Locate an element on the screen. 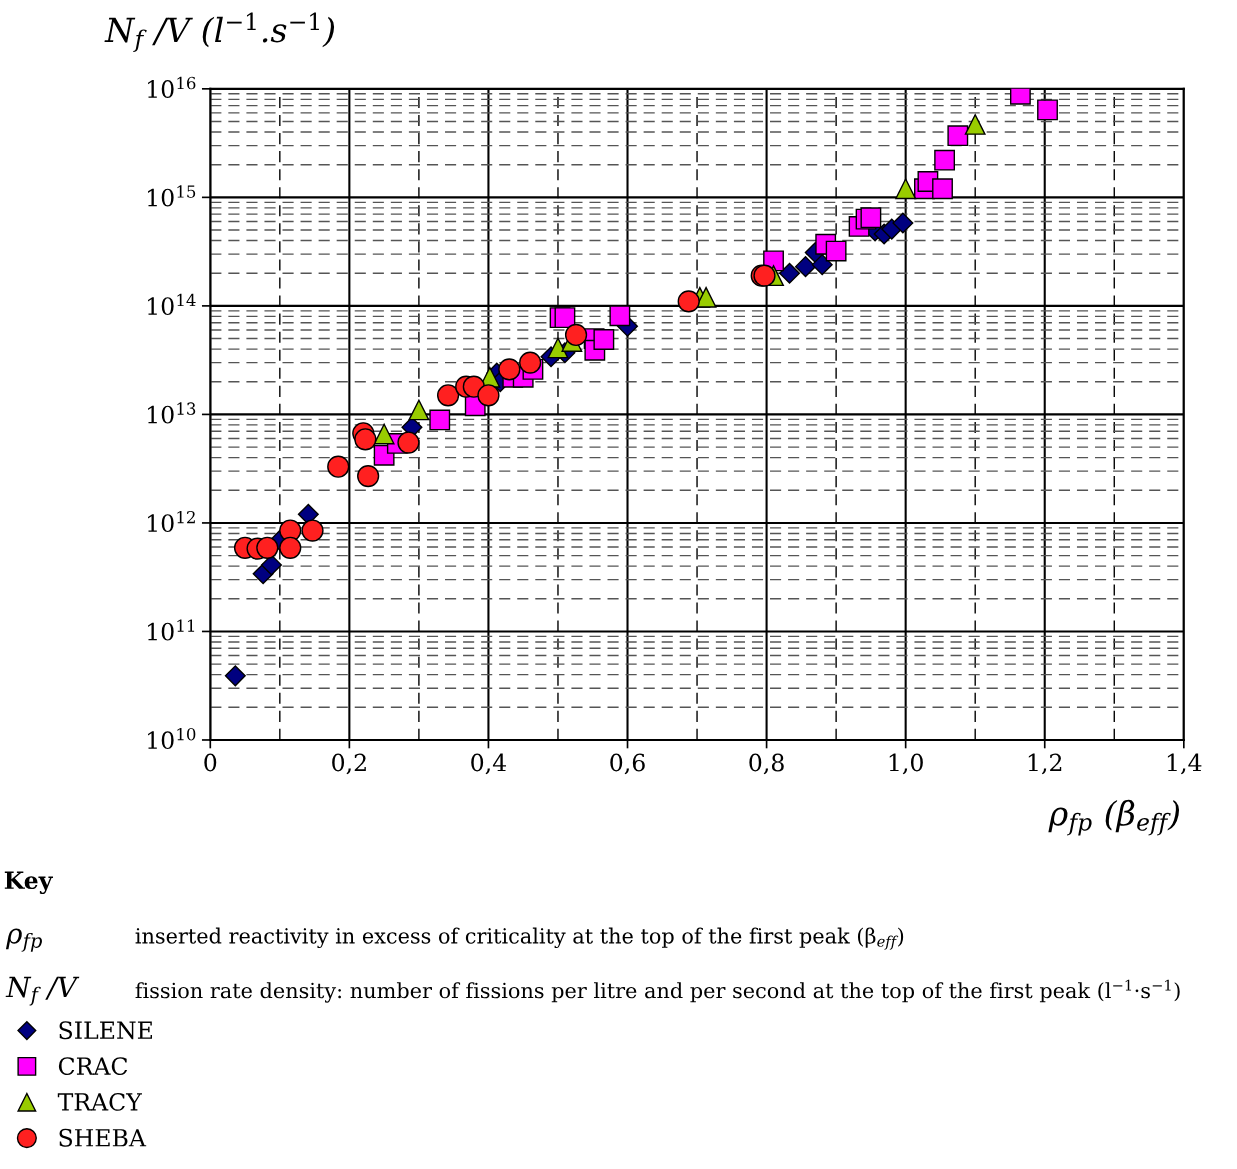 This screenshot has height=1169, width=1237. legend-label: CRAC is located at coordinates (93, 1066).